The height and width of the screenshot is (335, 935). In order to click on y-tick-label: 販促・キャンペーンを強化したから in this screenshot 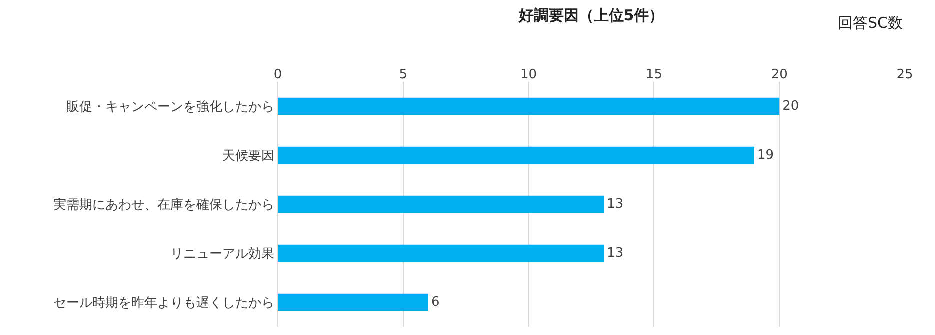, I will do `click(170, 108)`.